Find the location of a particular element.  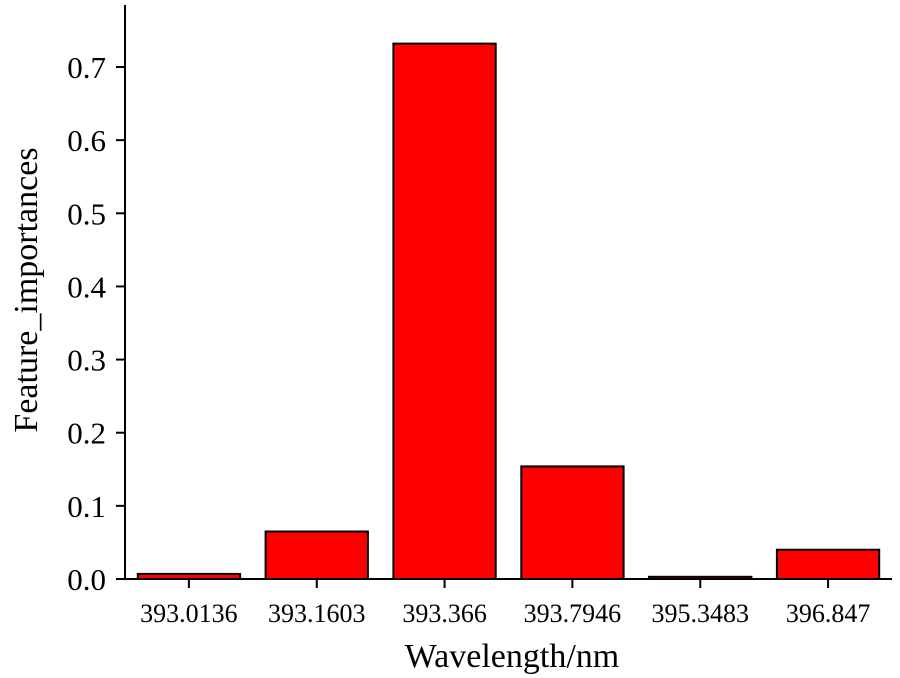

y-tick-label: 0.3 is located at coordinates (86, 360).